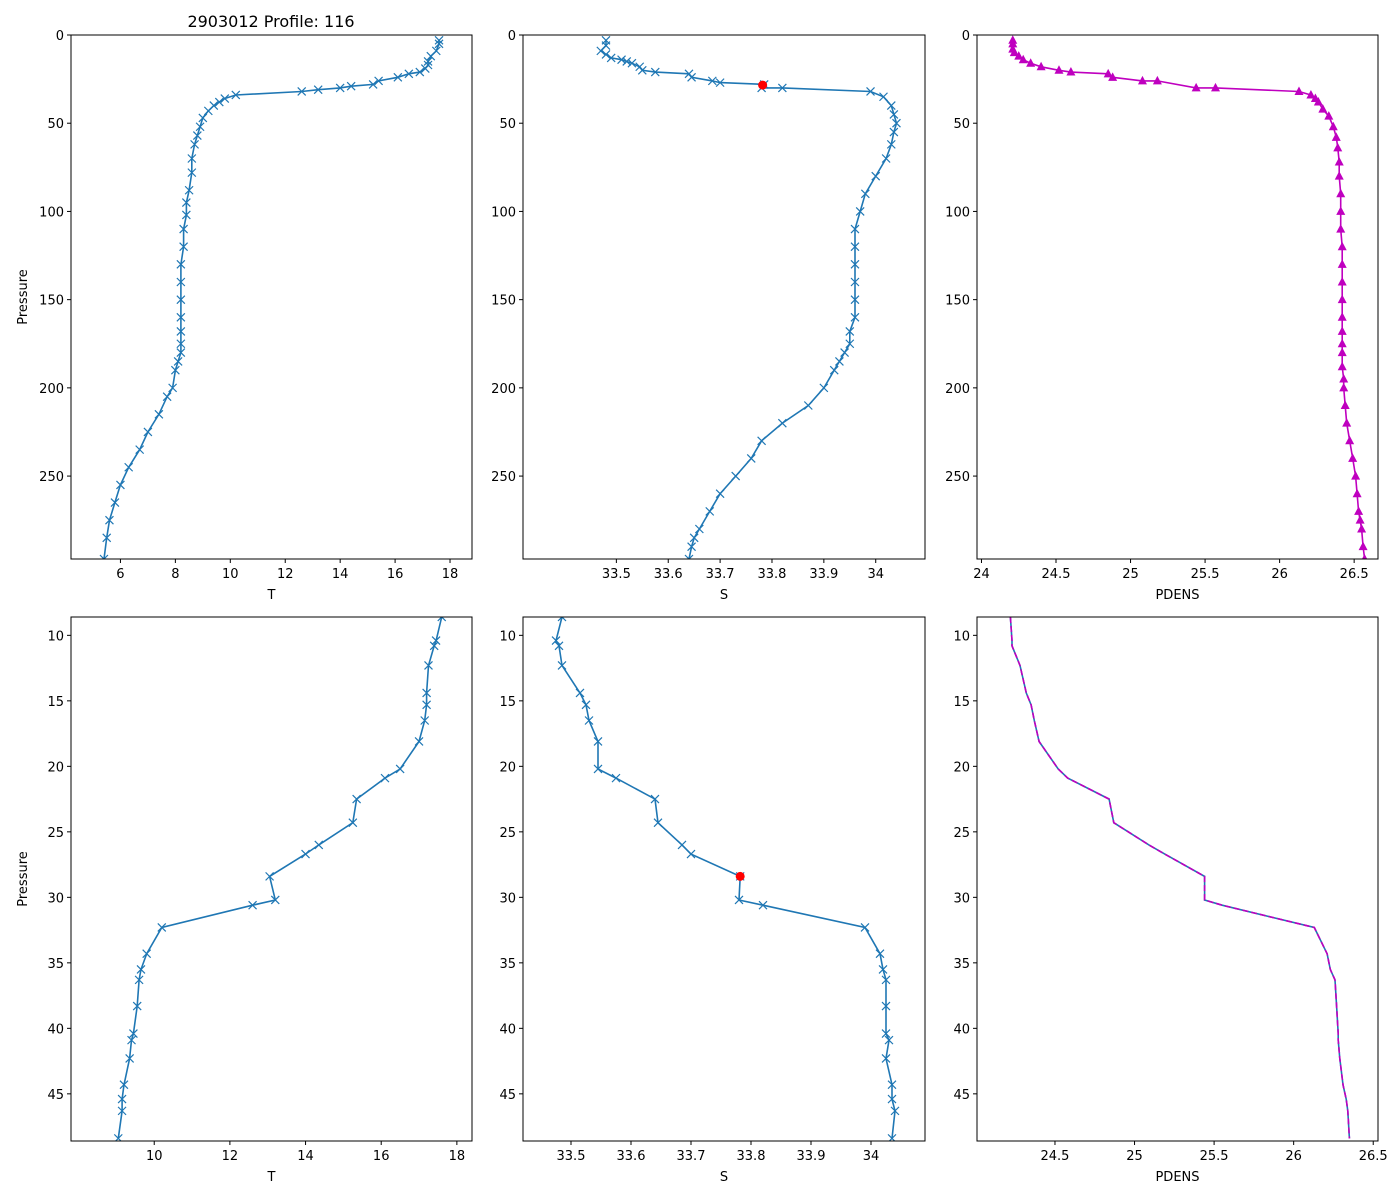  What do you see at coordinates (957, 477) in the screenshot?
I see `y-tick-label: 250` at bounding box center [957, 477].